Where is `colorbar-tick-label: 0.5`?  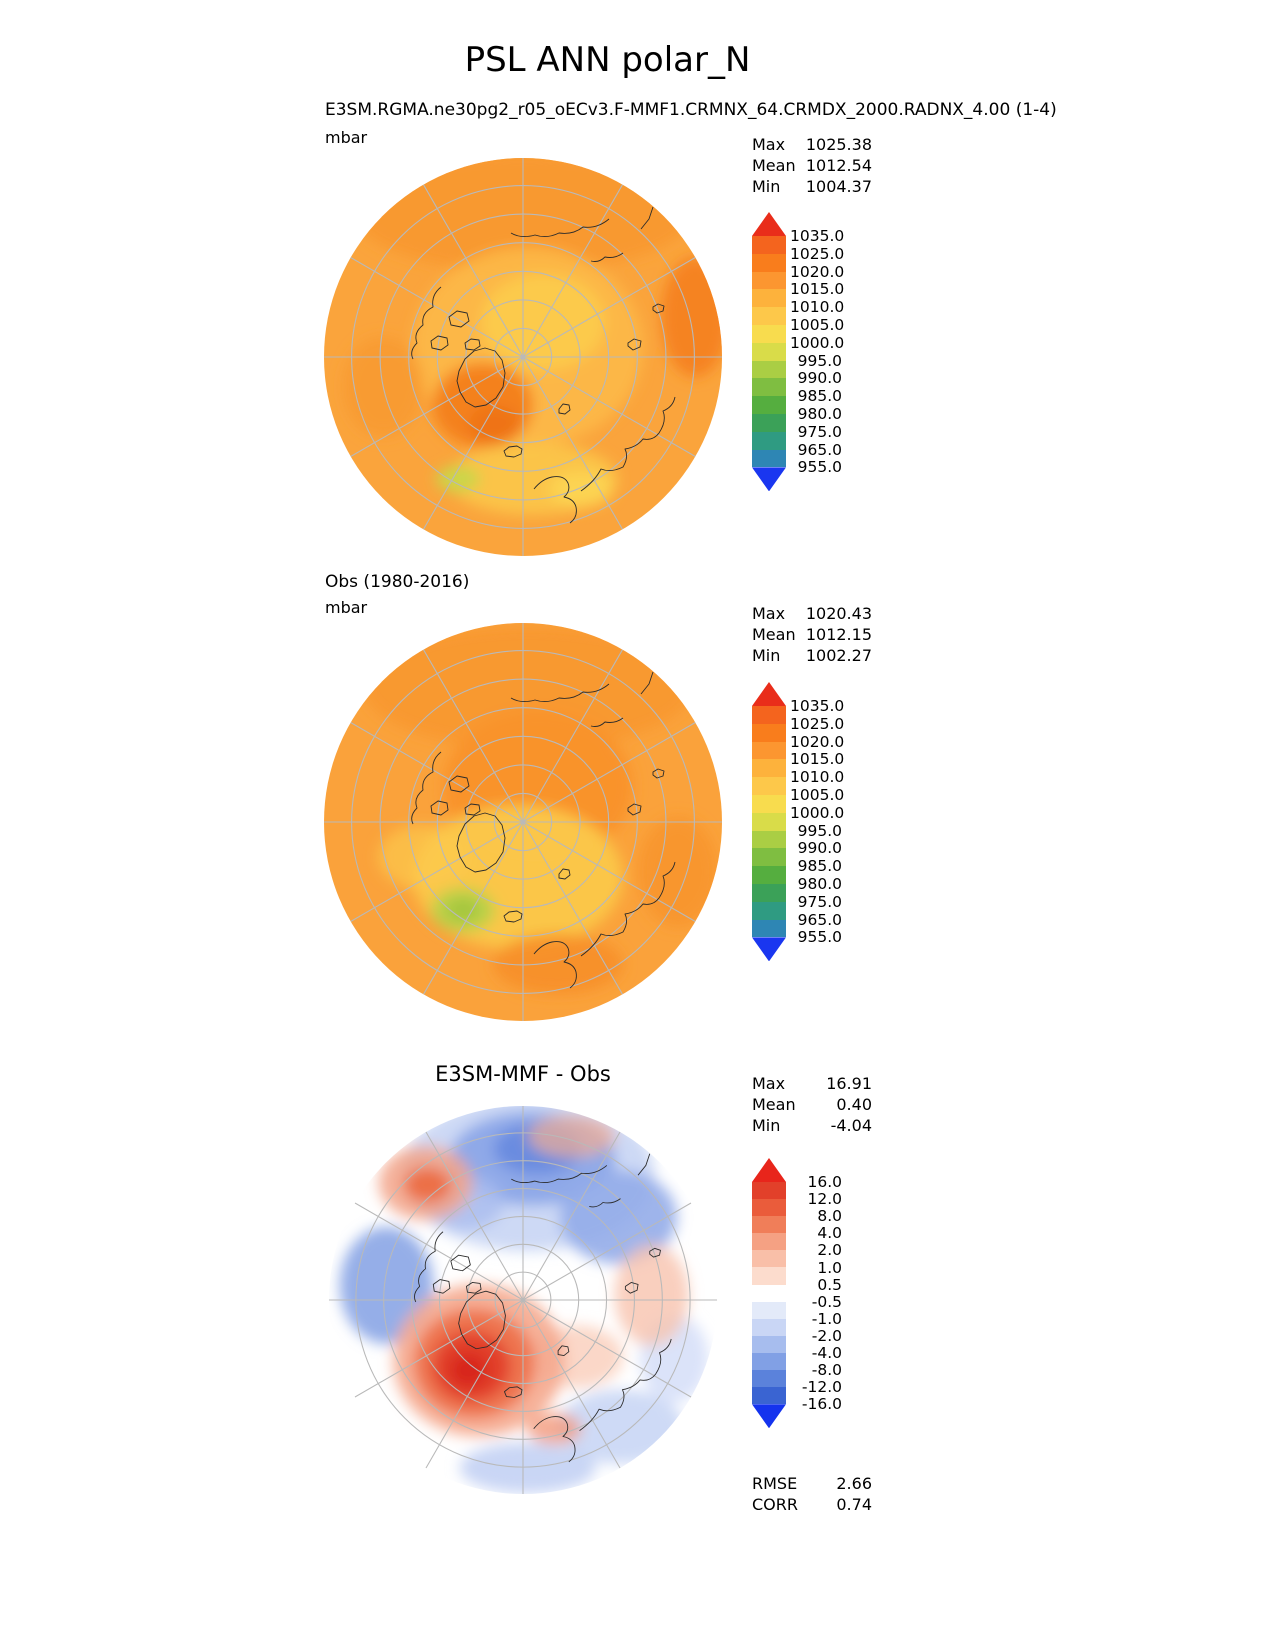
colorbar-tick-label: 0.5 is located at coordinates (829, 1284).